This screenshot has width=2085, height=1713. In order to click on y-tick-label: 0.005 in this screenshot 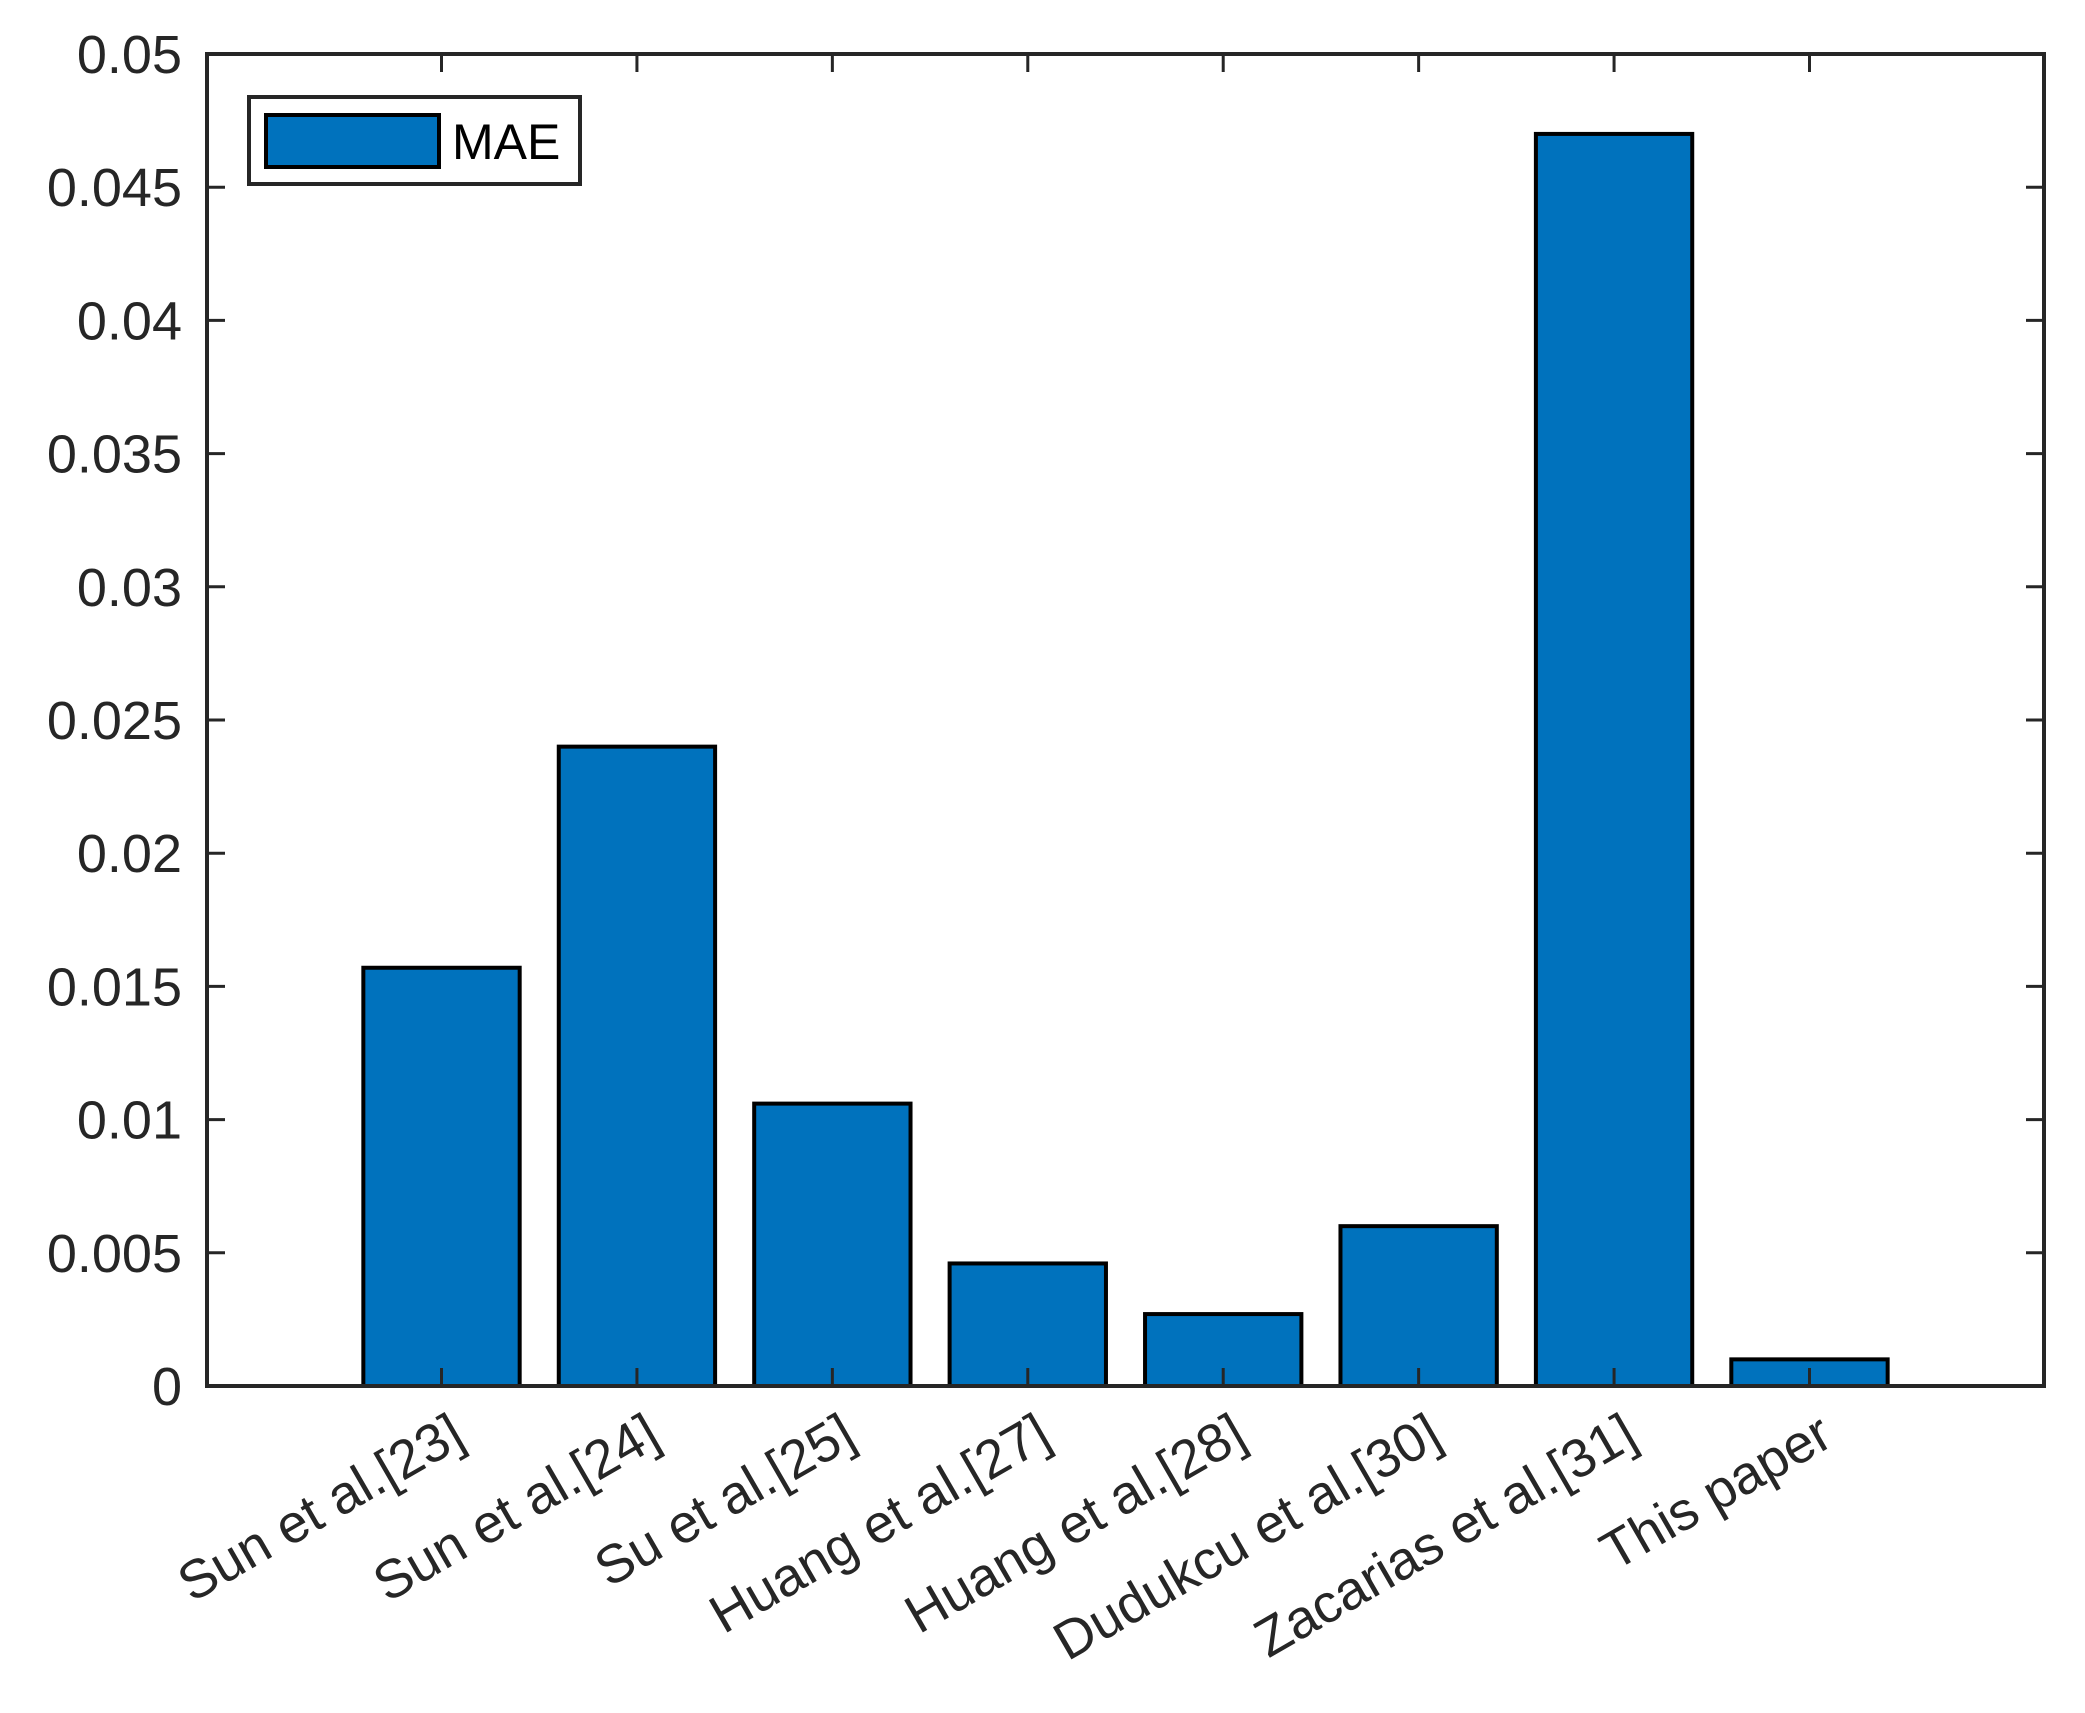, I will do `click(114, 1254)`.